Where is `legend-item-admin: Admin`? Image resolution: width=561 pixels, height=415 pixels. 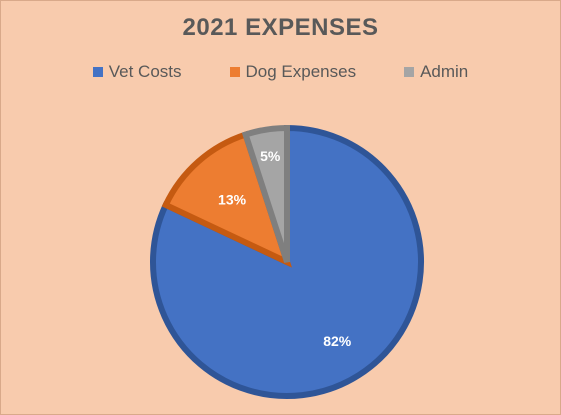
legend-item-admin: Admin is located at coordinates (436, 72).